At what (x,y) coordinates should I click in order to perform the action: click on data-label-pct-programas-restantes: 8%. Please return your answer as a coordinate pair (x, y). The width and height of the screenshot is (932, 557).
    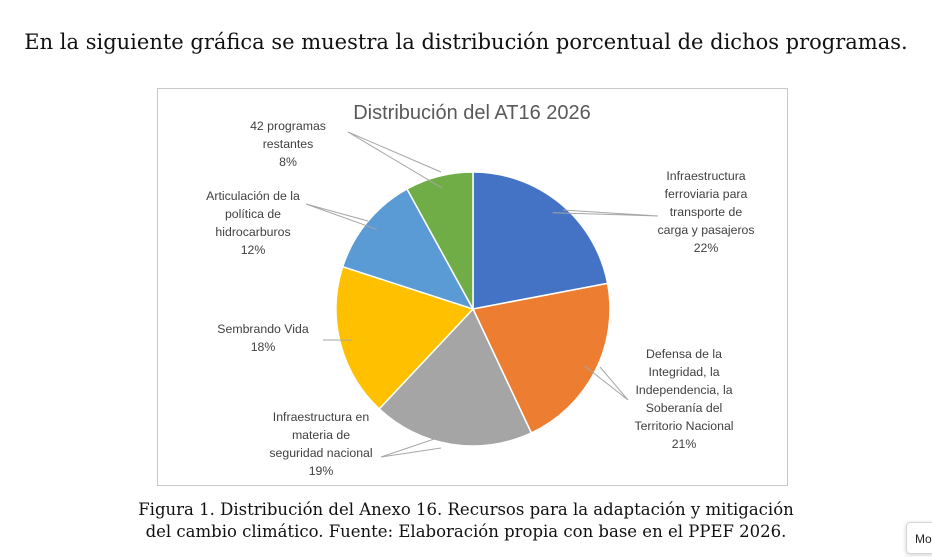
    Looking at the image, I should click on (288, 162).